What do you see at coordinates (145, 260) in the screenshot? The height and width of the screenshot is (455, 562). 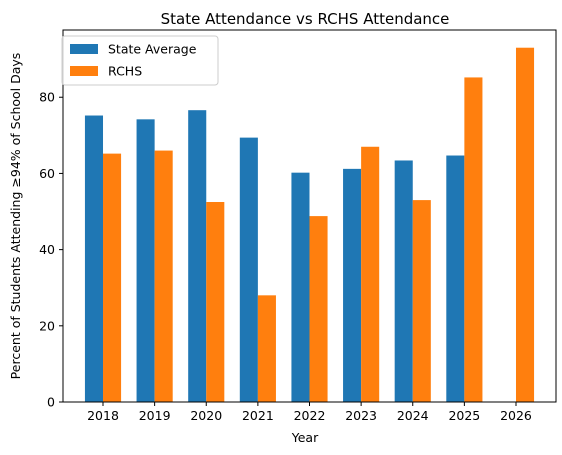 I see `bar-state-average-2019` at bounding box center [145, 260].